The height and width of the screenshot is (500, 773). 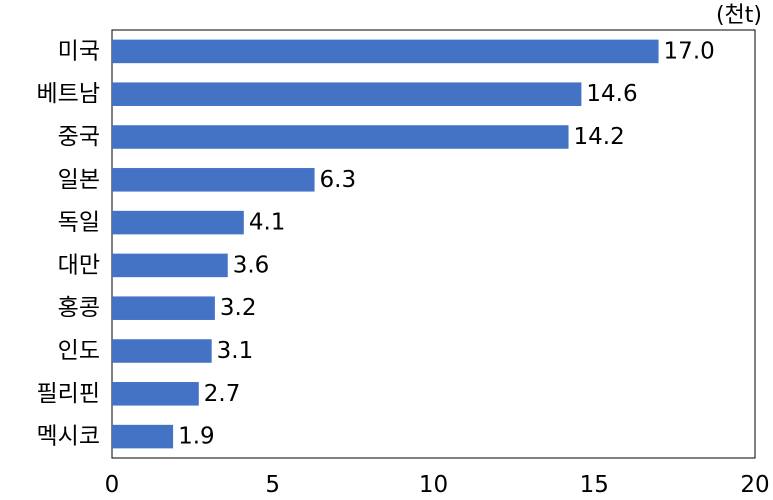 I want to click on category-label: 멕시코, so click(x=68, y=437).